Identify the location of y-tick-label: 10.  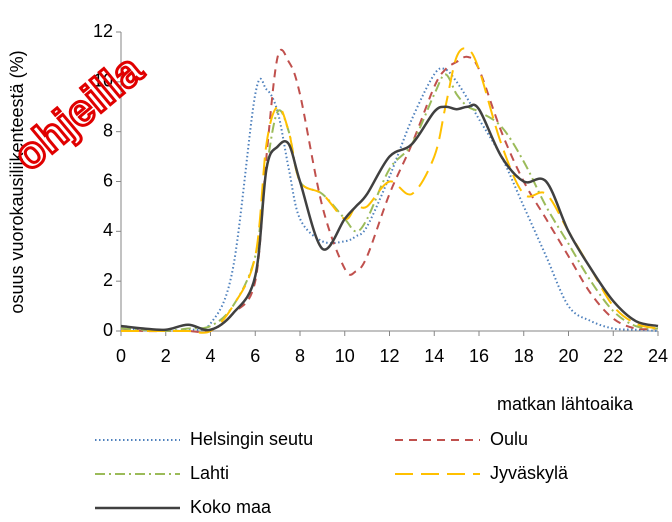
(103, 81).